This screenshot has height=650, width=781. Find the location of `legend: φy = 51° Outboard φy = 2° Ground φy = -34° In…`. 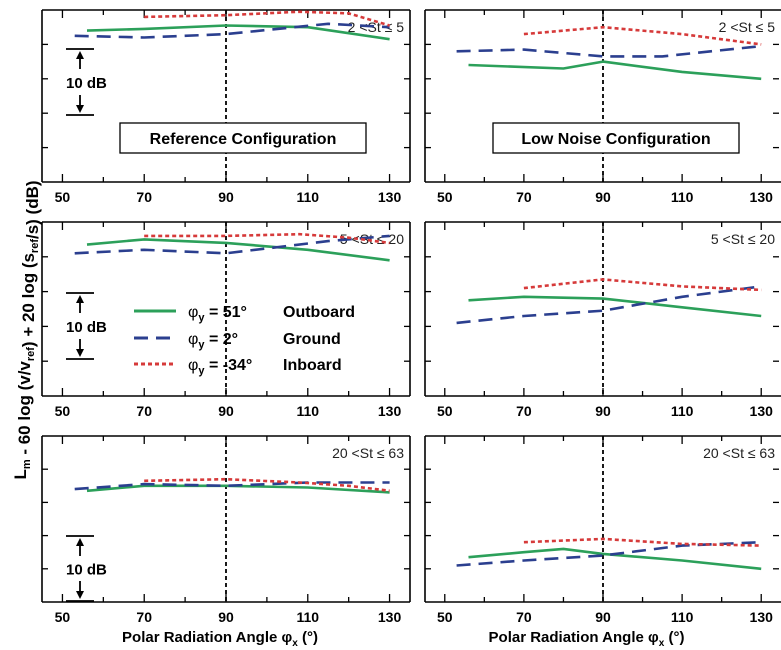

legend: φy = 51° Outboard φy = 2° Ground φy = -34° In… is located at coordinates (244, 340).